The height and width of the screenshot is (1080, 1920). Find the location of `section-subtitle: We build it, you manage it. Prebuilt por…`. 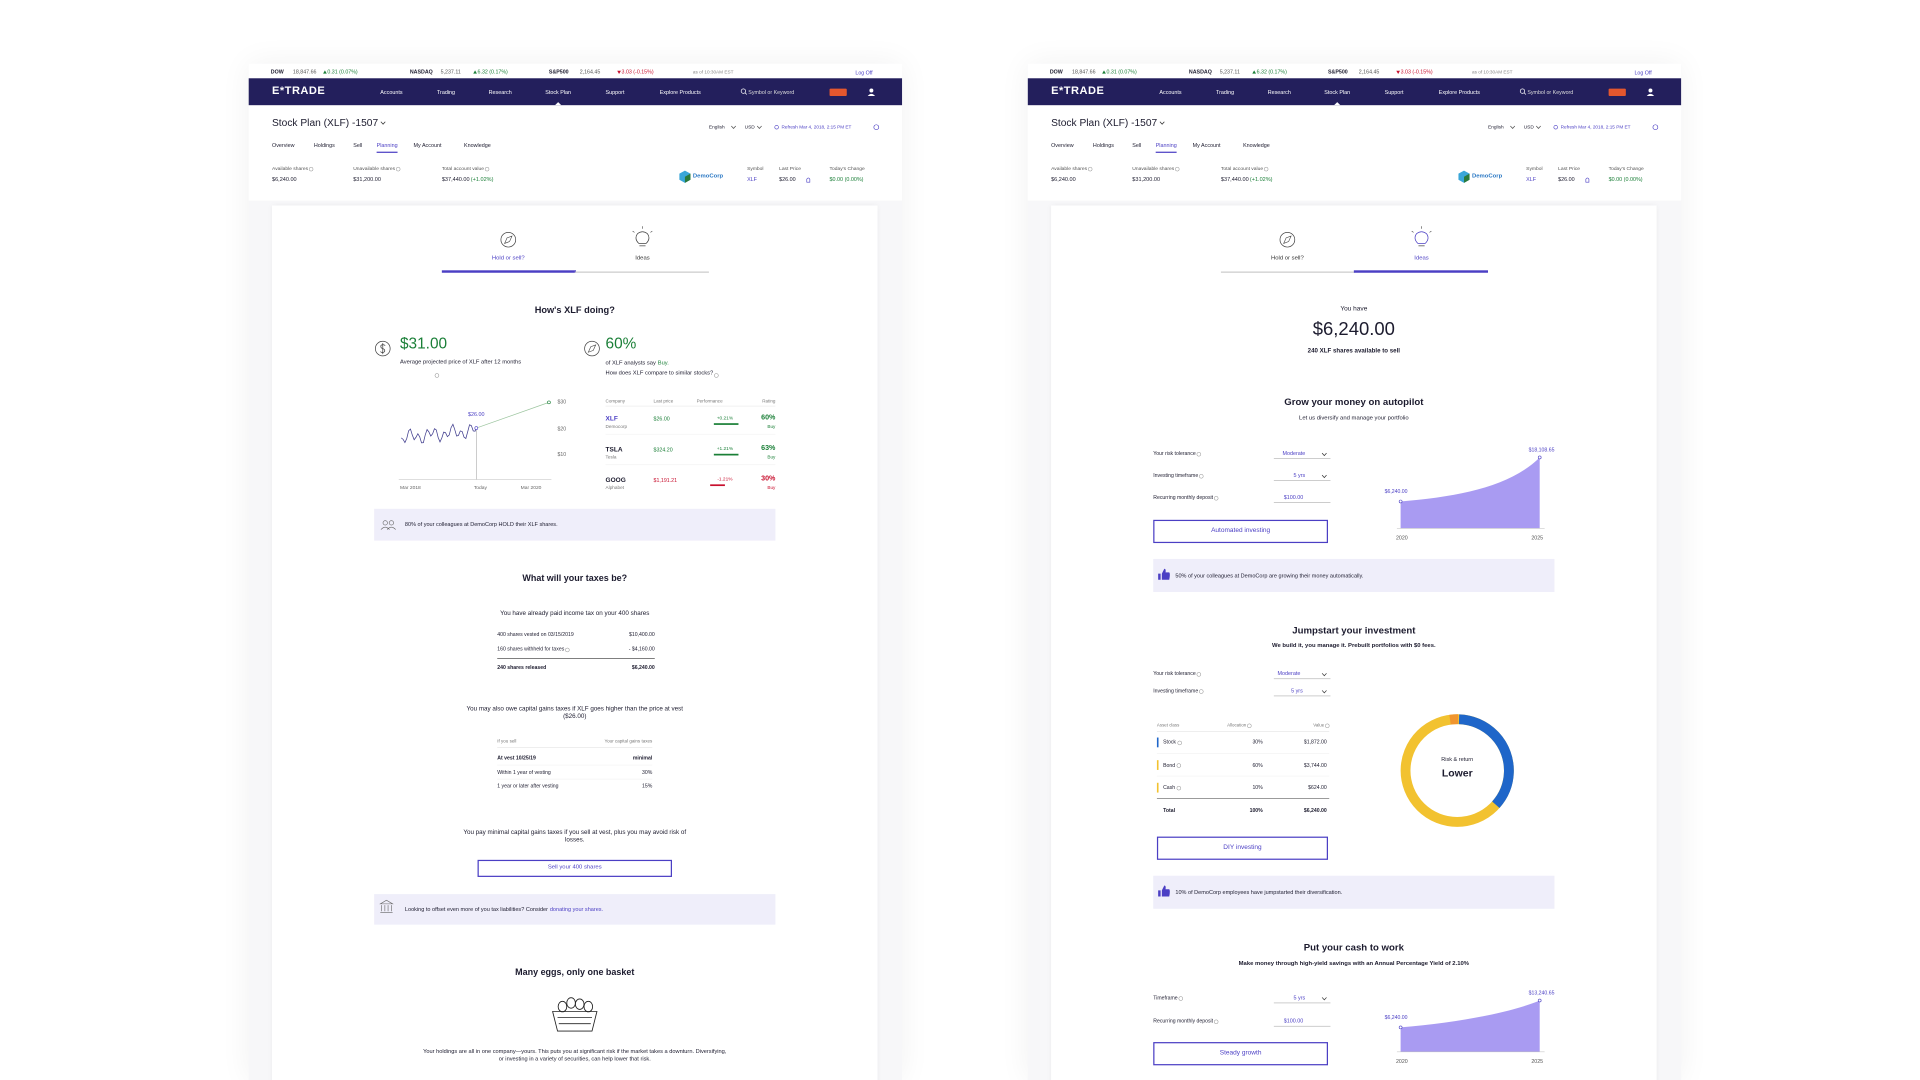

section-subtitle: We build it, you manage it. Prebuilt por… is located at coordinates (1354, 646).